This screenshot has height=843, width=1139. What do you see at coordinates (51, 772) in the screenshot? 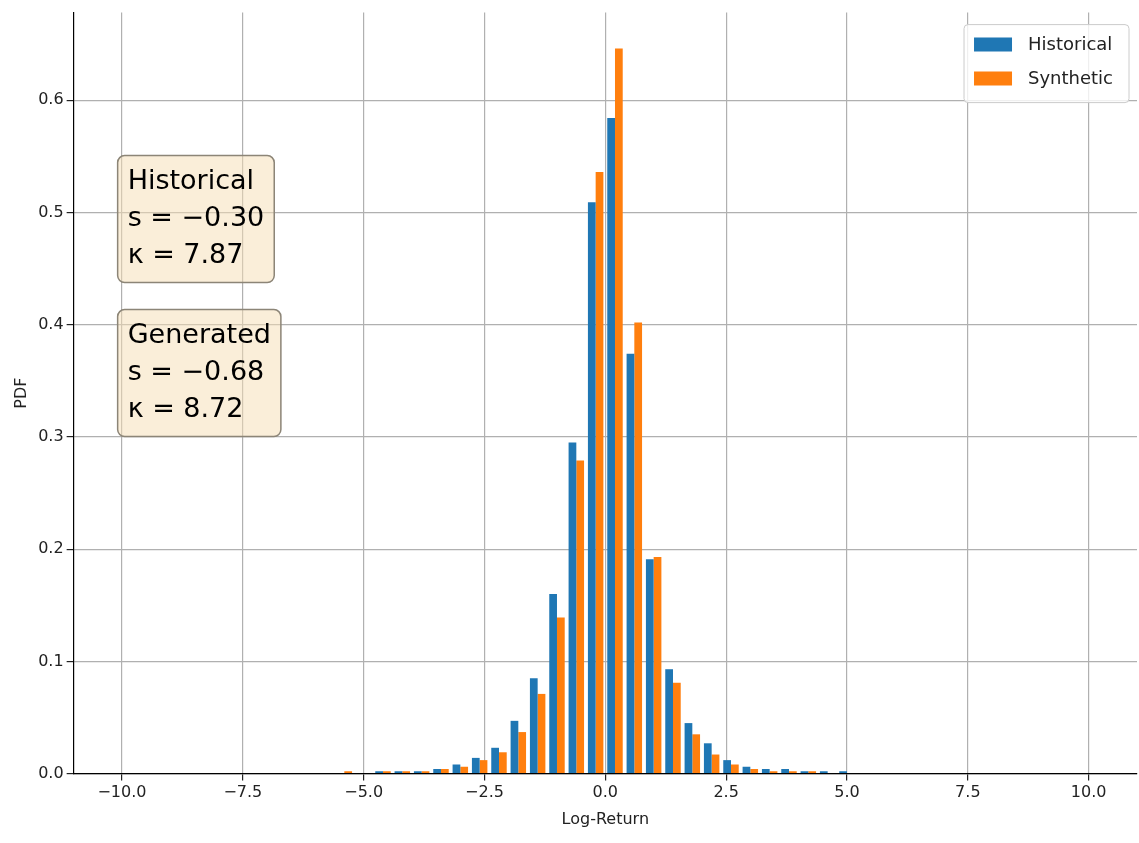
I see `y-tick-label: 0.0` at bounding box center [51, 772].